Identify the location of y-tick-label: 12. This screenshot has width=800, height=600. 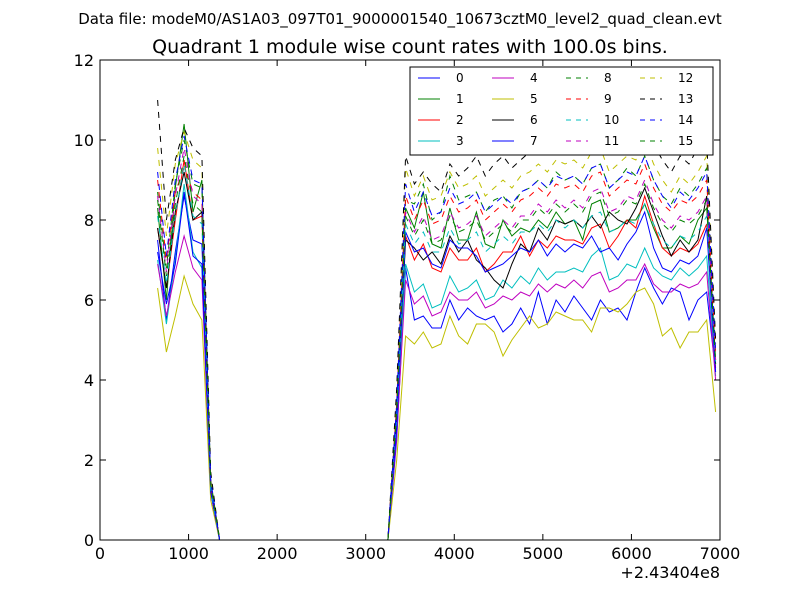
(84, 60).